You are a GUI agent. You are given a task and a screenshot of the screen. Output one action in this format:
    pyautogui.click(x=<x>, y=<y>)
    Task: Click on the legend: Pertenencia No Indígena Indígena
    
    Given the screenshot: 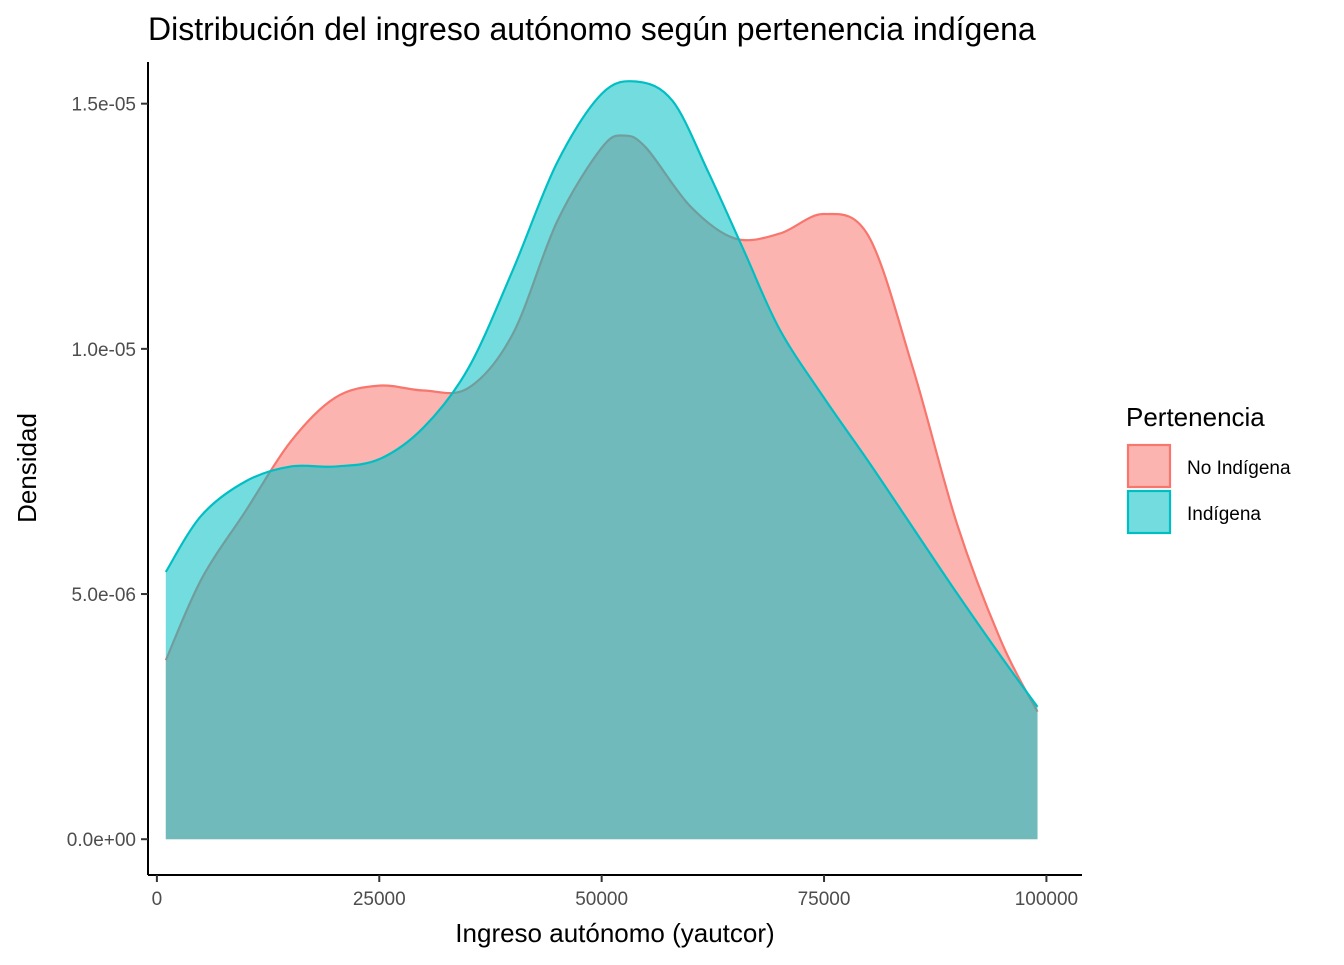 What is the action you would take?
    pyautogui.click(x=1208, y=468)
    